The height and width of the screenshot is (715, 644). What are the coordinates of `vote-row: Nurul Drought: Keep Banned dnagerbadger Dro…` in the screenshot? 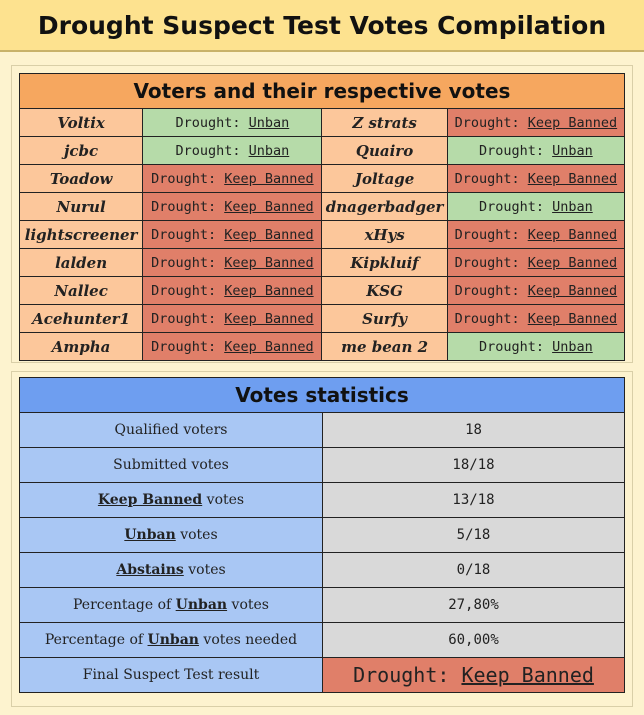 It's located at (322, 206).